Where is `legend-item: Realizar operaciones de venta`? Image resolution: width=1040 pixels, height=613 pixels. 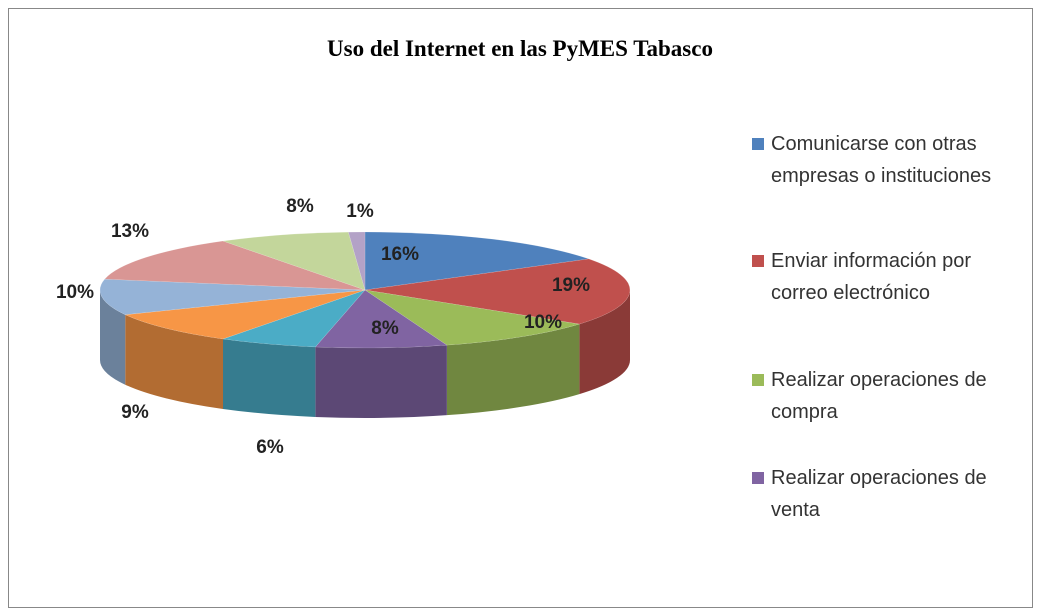
legend-item: Realizar operaciones de venta is located at coordinates (882, 494).